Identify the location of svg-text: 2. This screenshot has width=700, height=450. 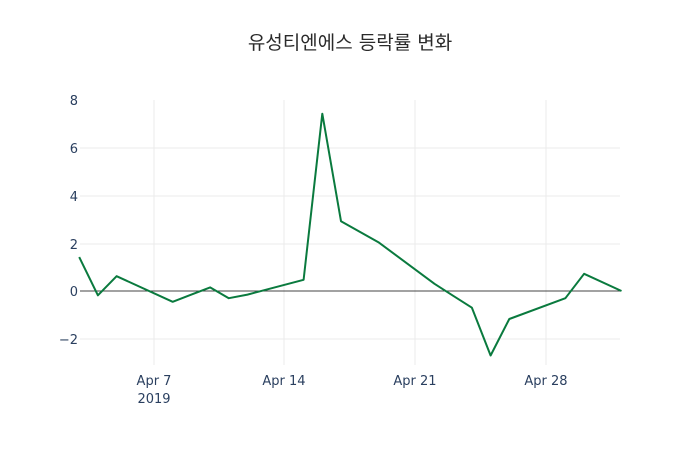
(74, 245).